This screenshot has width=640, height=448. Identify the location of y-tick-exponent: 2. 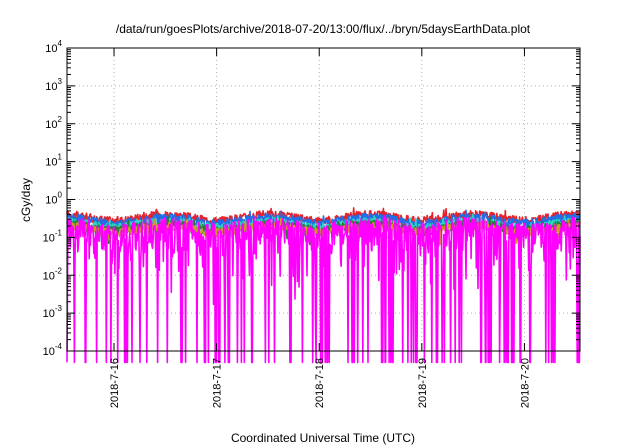
(60, 119).